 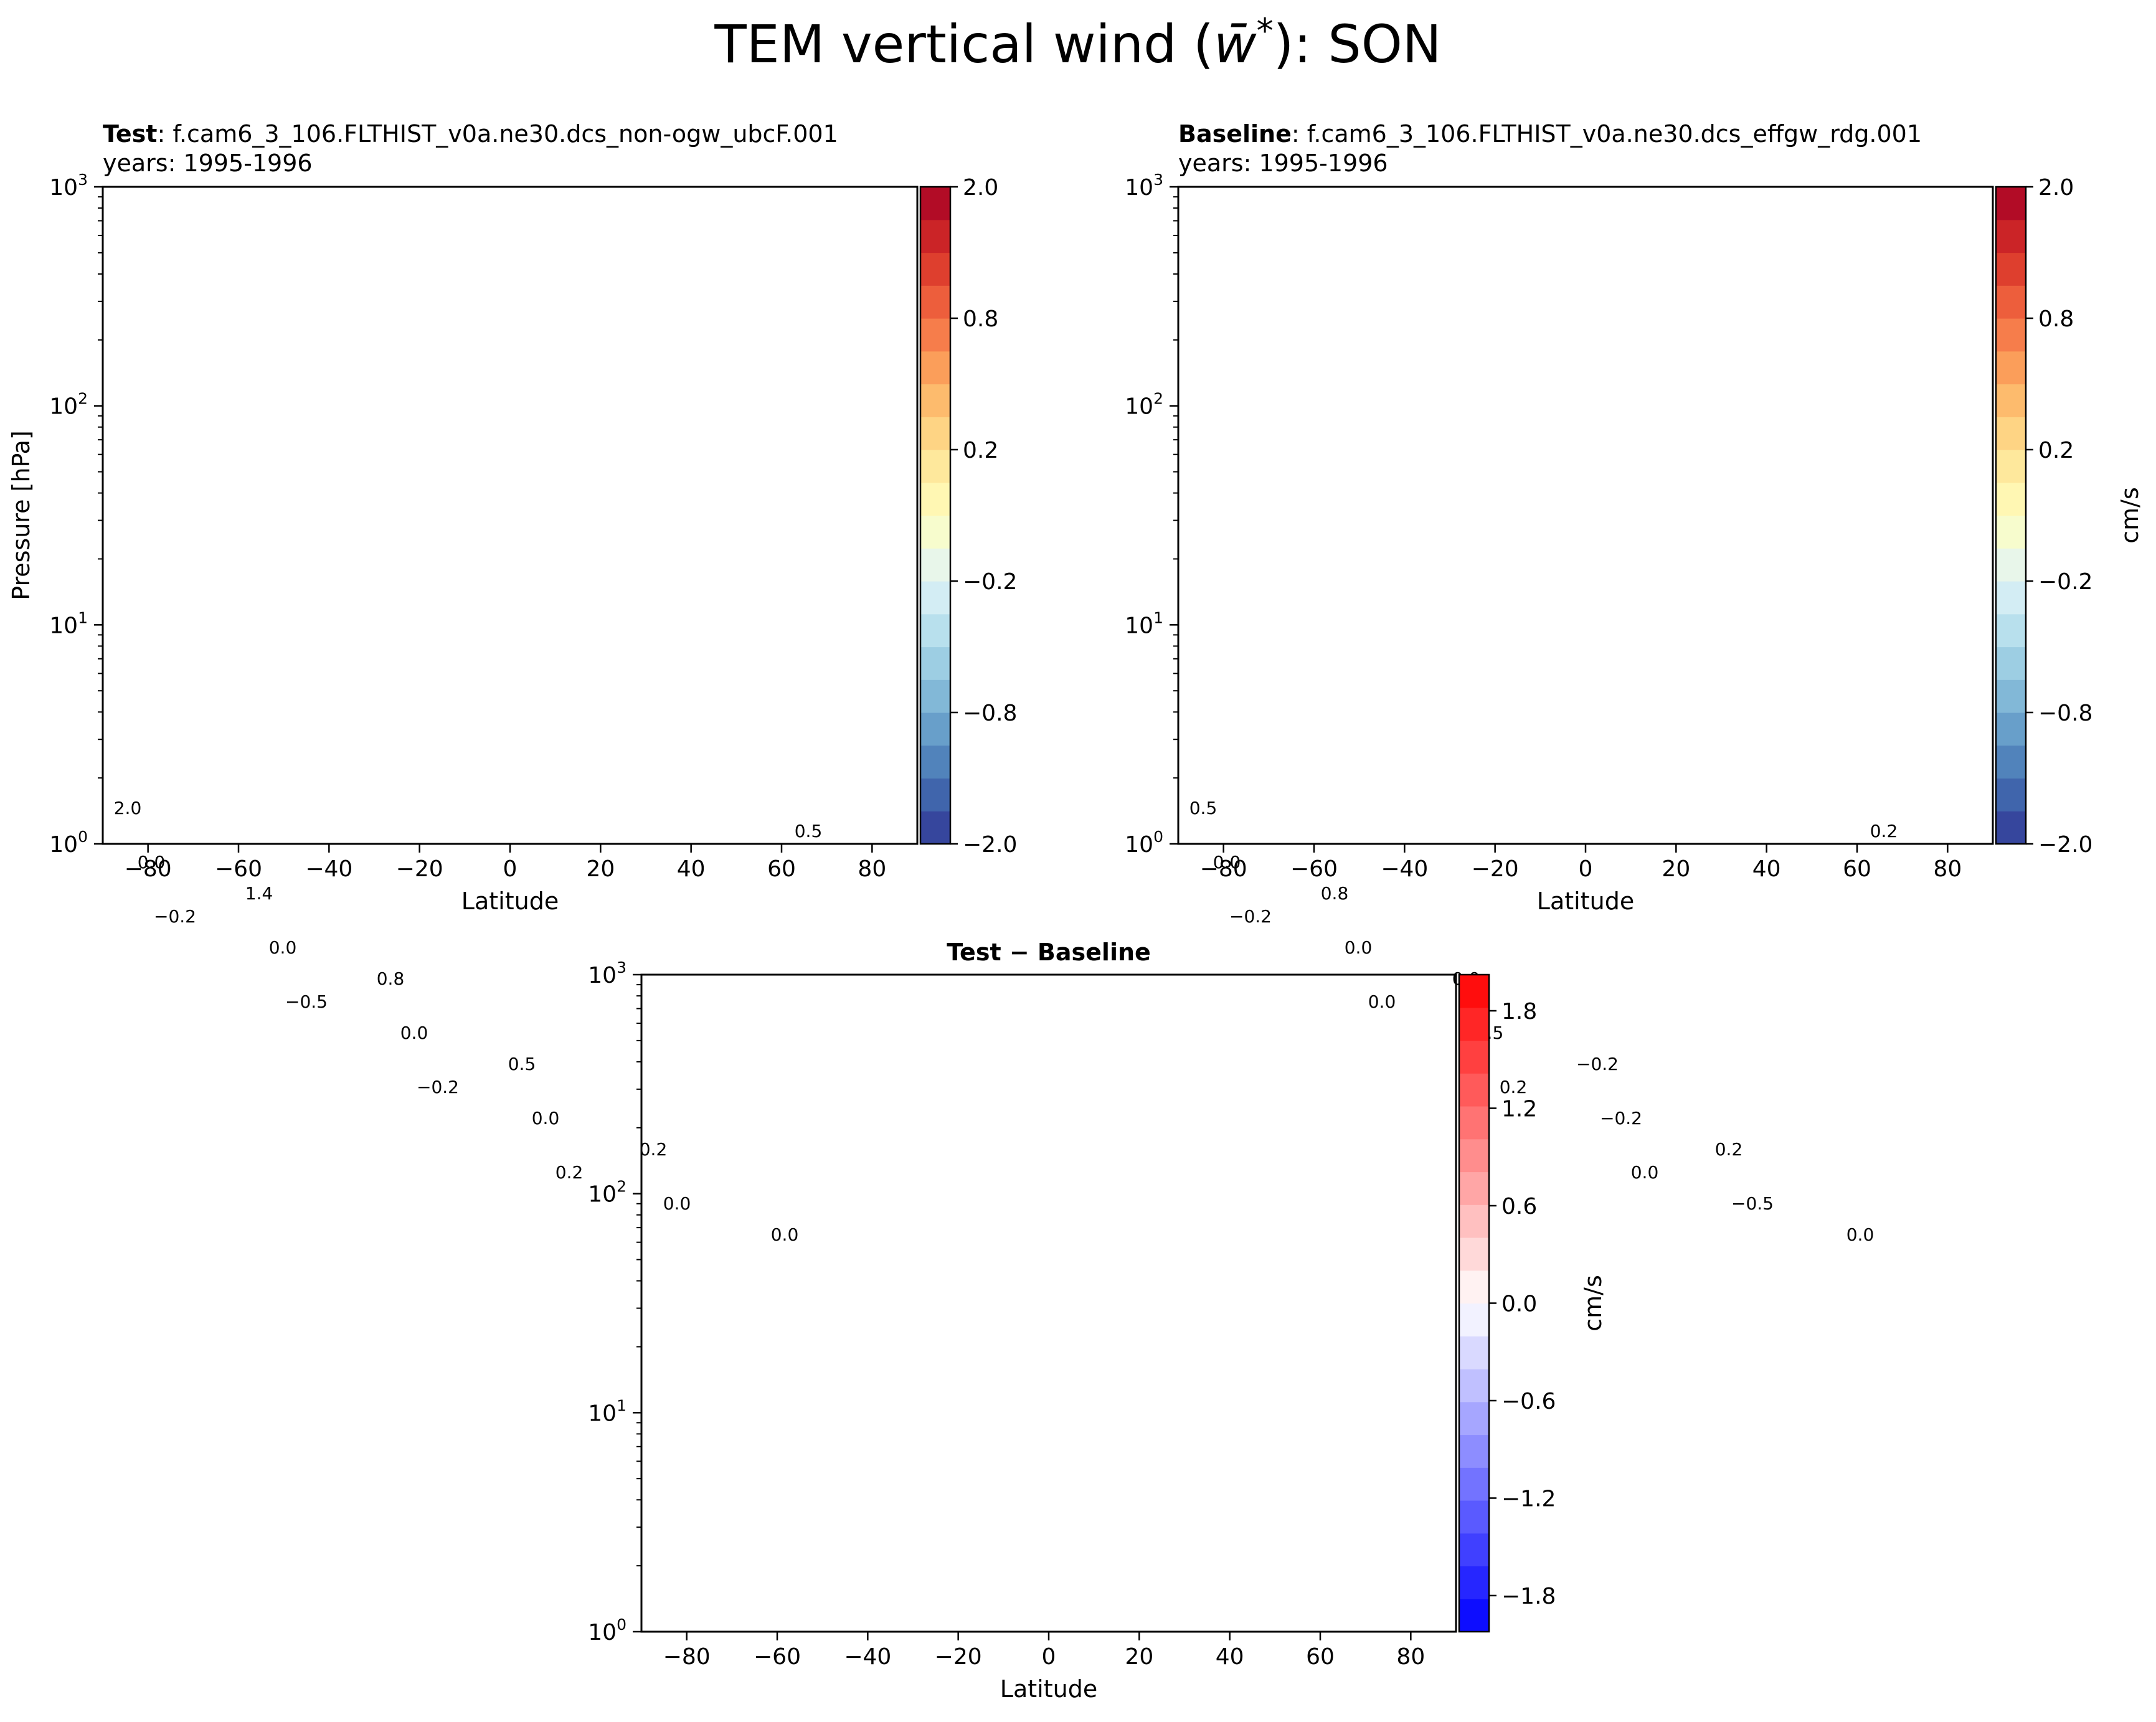 I want to click on x-axis-label: Latitude, so click(x=1586, y=901).